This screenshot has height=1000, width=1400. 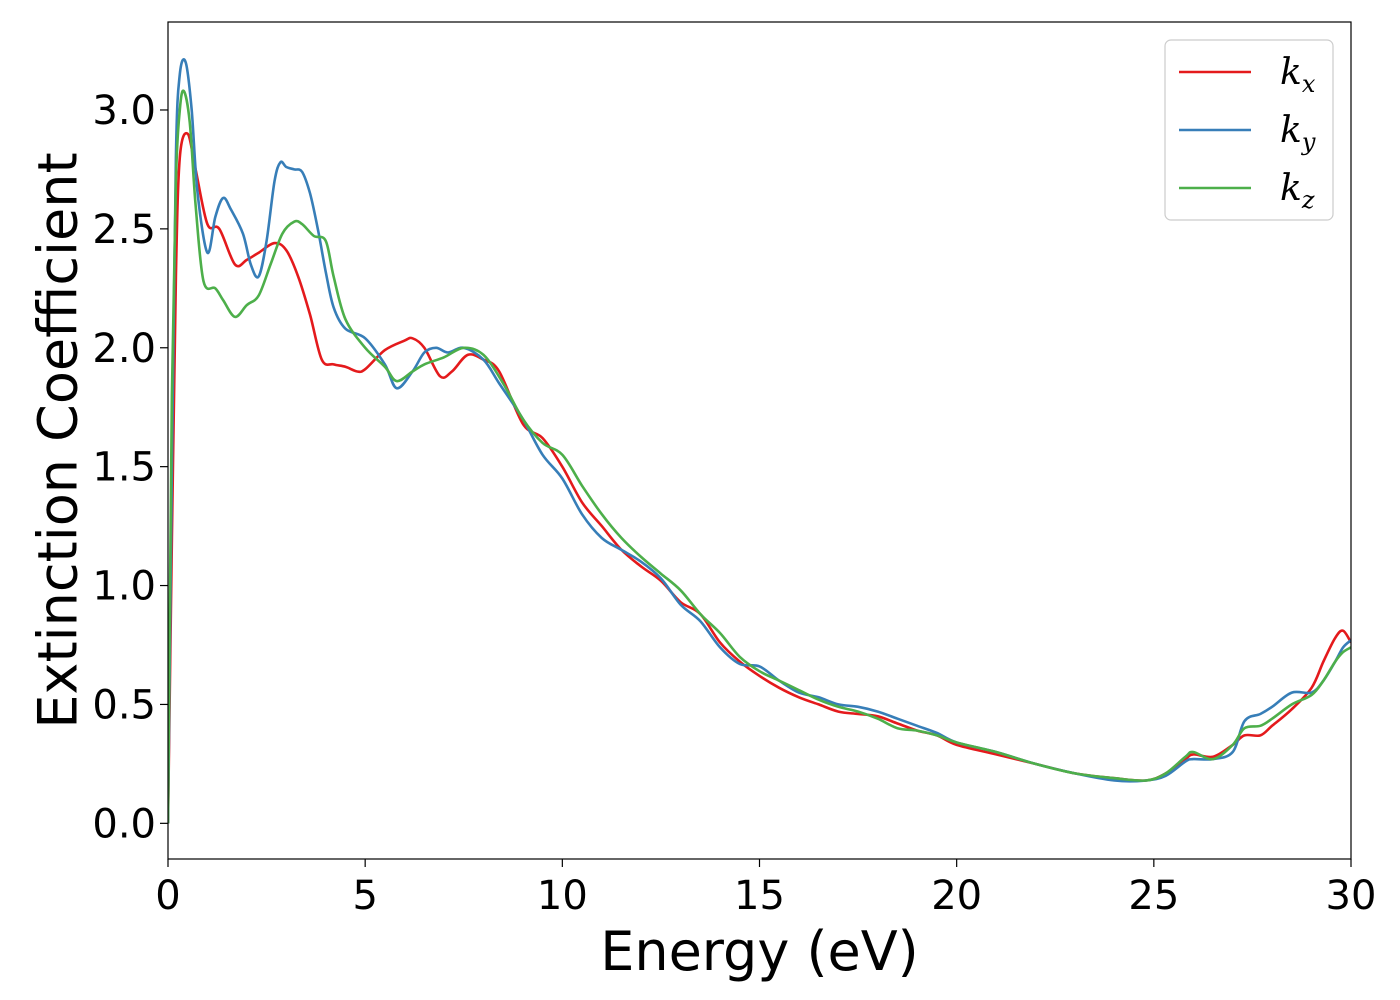 What do you see at coordinates (1153, 896) in the screenshot?
I see `x-tick-label: 25` at bounding box center [1153, 896].